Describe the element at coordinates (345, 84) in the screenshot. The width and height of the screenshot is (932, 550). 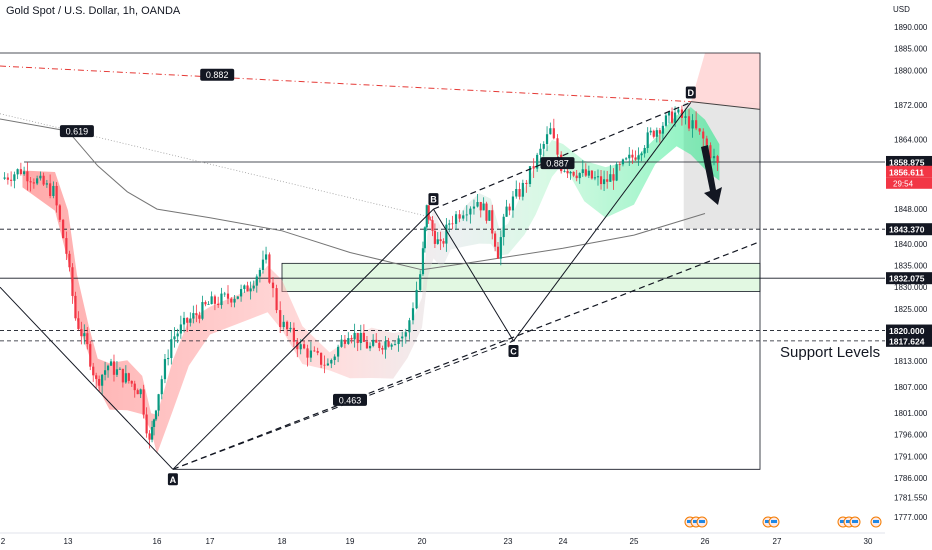
I see `resistance-trendline` at that location.